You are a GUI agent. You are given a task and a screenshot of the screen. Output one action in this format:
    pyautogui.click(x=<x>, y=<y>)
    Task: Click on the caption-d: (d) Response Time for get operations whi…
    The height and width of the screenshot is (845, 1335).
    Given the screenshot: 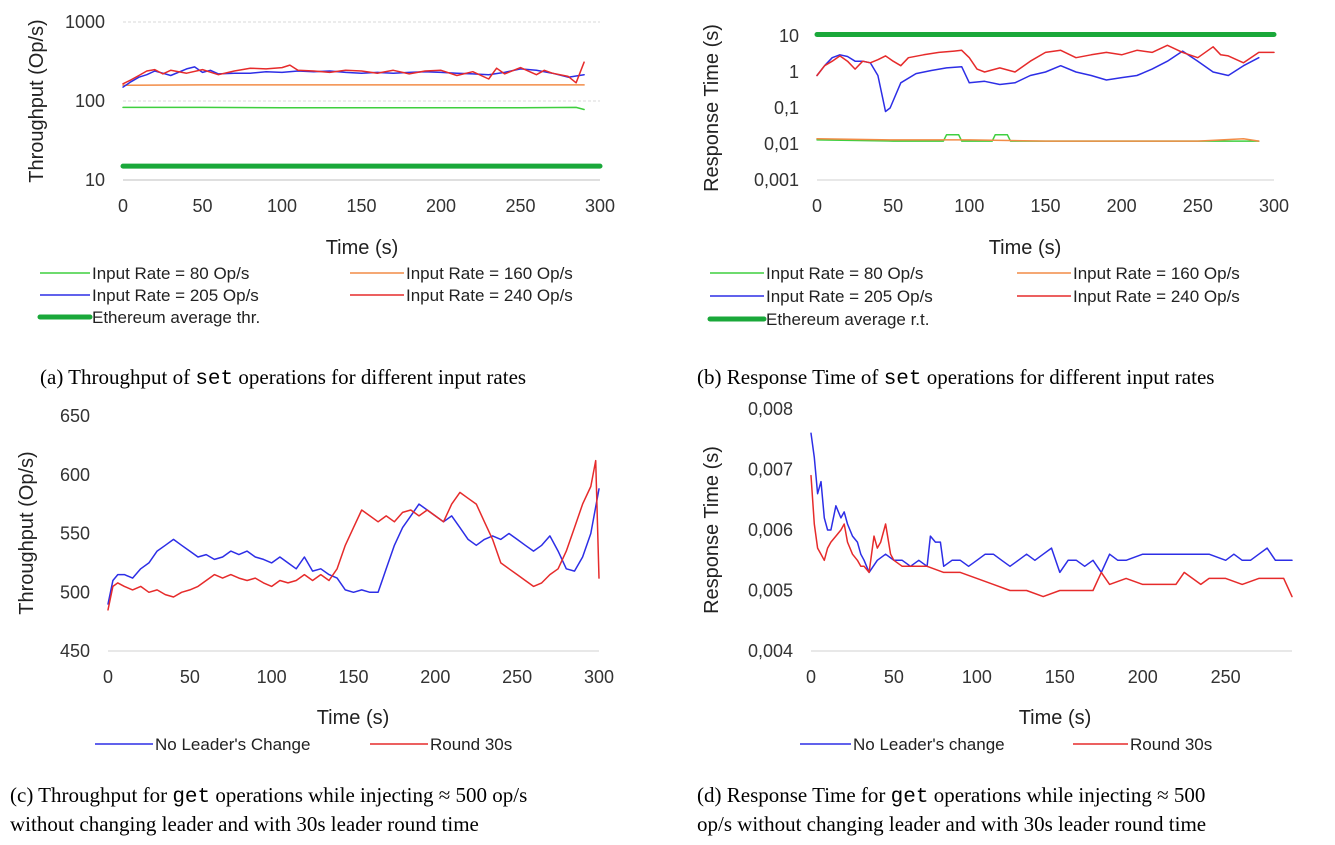 What is the action you would take?
    pyautogui.click(x=1014, y=809)
    